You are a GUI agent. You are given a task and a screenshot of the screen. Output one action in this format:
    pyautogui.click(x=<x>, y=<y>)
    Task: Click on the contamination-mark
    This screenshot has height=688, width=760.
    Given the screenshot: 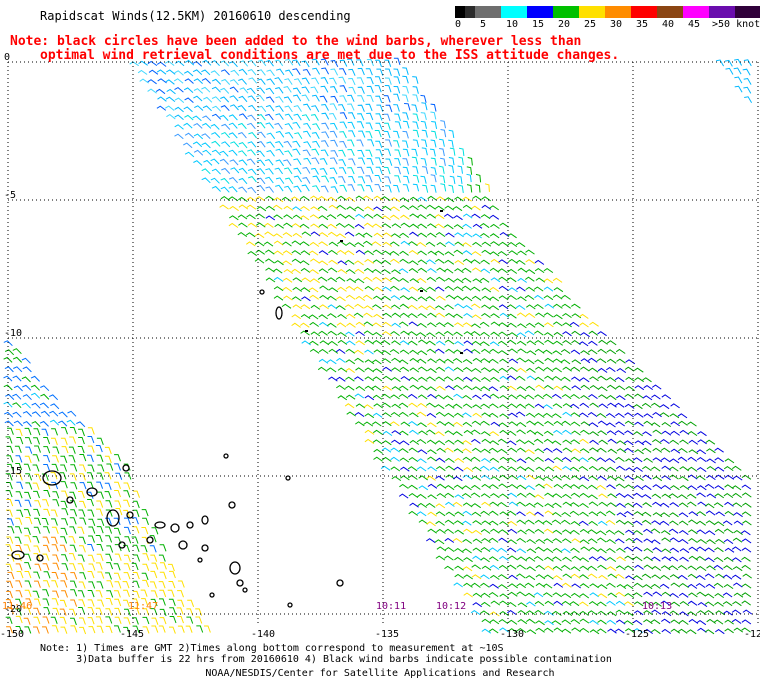 What is the action you would take?
    pyautogui.click(x=461, y=353)
    